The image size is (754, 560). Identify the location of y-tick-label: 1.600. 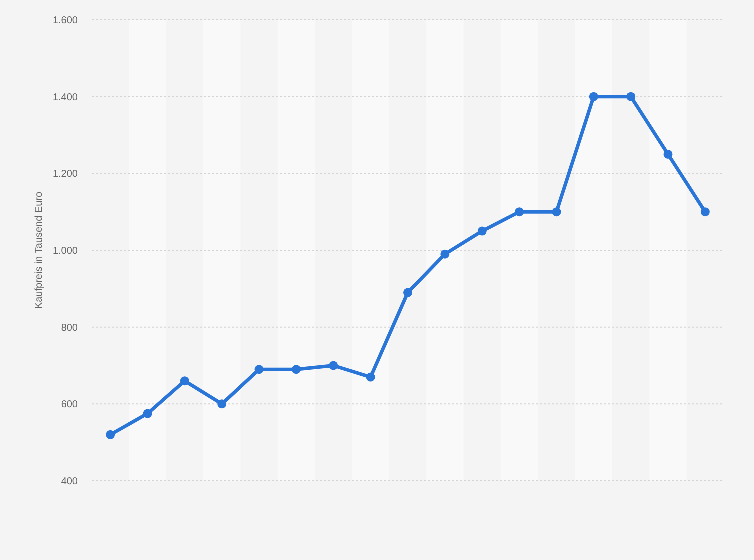
(65, 21).